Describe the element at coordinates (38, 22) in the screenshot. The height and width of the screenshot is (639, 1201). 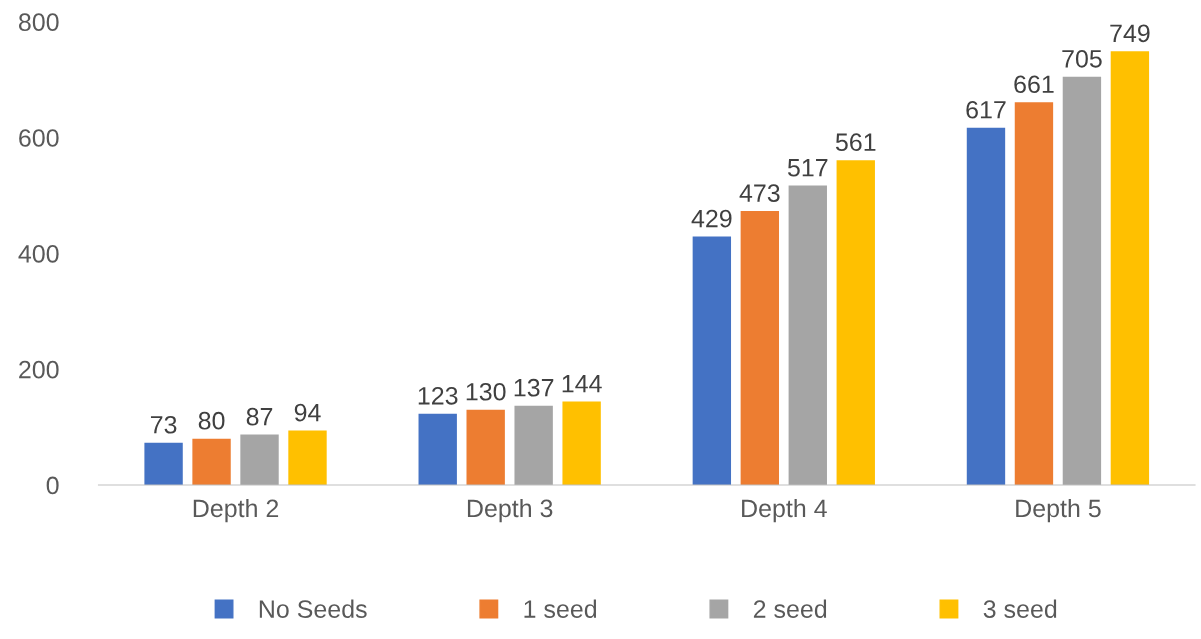
I see `y-tick-label: 800` at that location.